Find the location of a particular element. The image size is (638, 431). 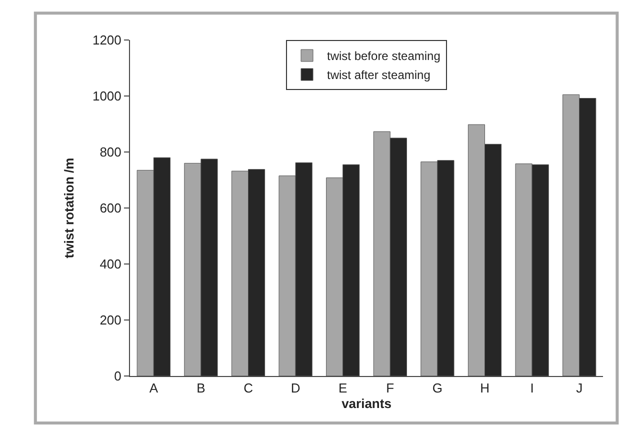

x-tick-label: A is located at coordinates (153, 388).